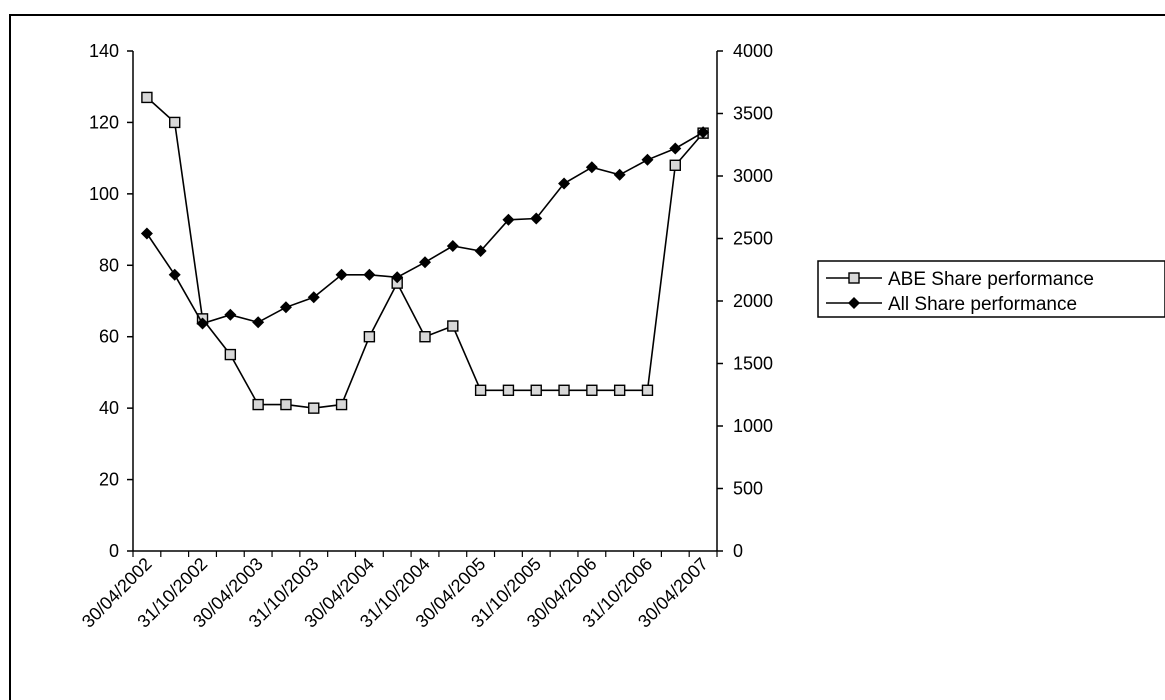 The image size is (1165, 700). I want to click on legend-box, so click(991, 289).